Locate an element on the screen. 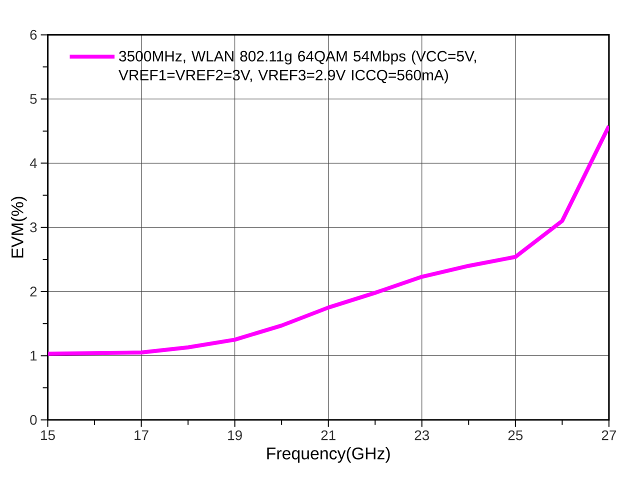 This screenshot has height=488, width=620. y-tick-label: 6 is located at coordinates (33, 35).